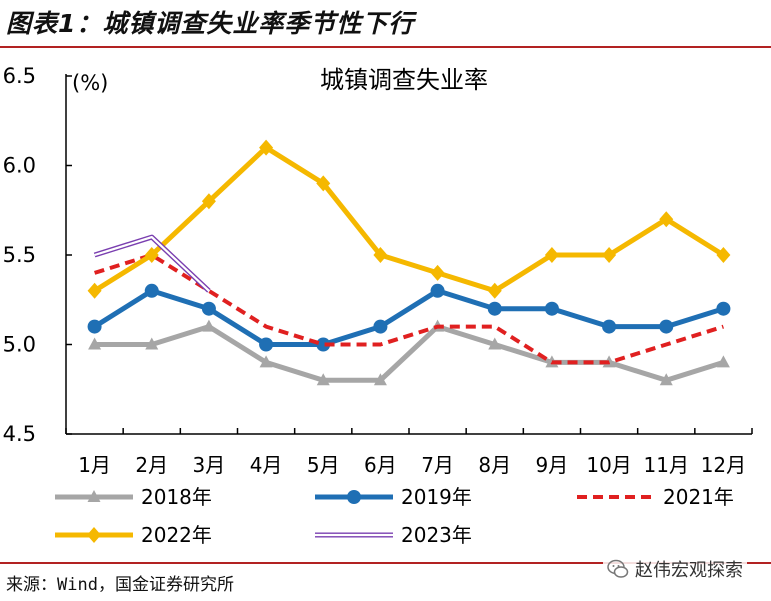 Image resolution: width=771 pixels, height=601 pixels. I want to click on y-tick-label: 5.0, so click(19, 345).